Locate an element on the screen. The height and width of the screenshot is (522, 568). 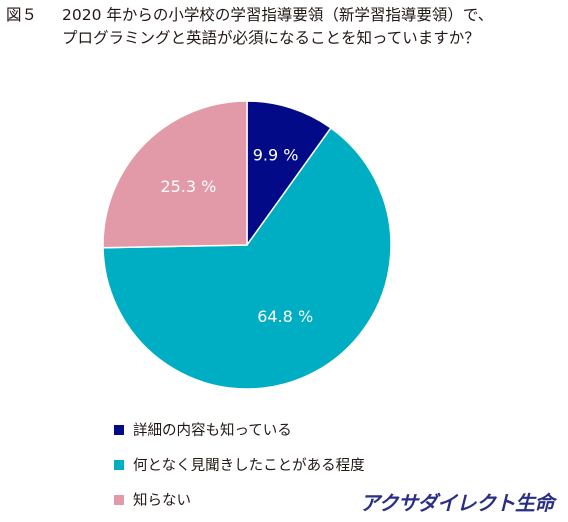
figure-label: 図５ is located at coordinates (22, 15).